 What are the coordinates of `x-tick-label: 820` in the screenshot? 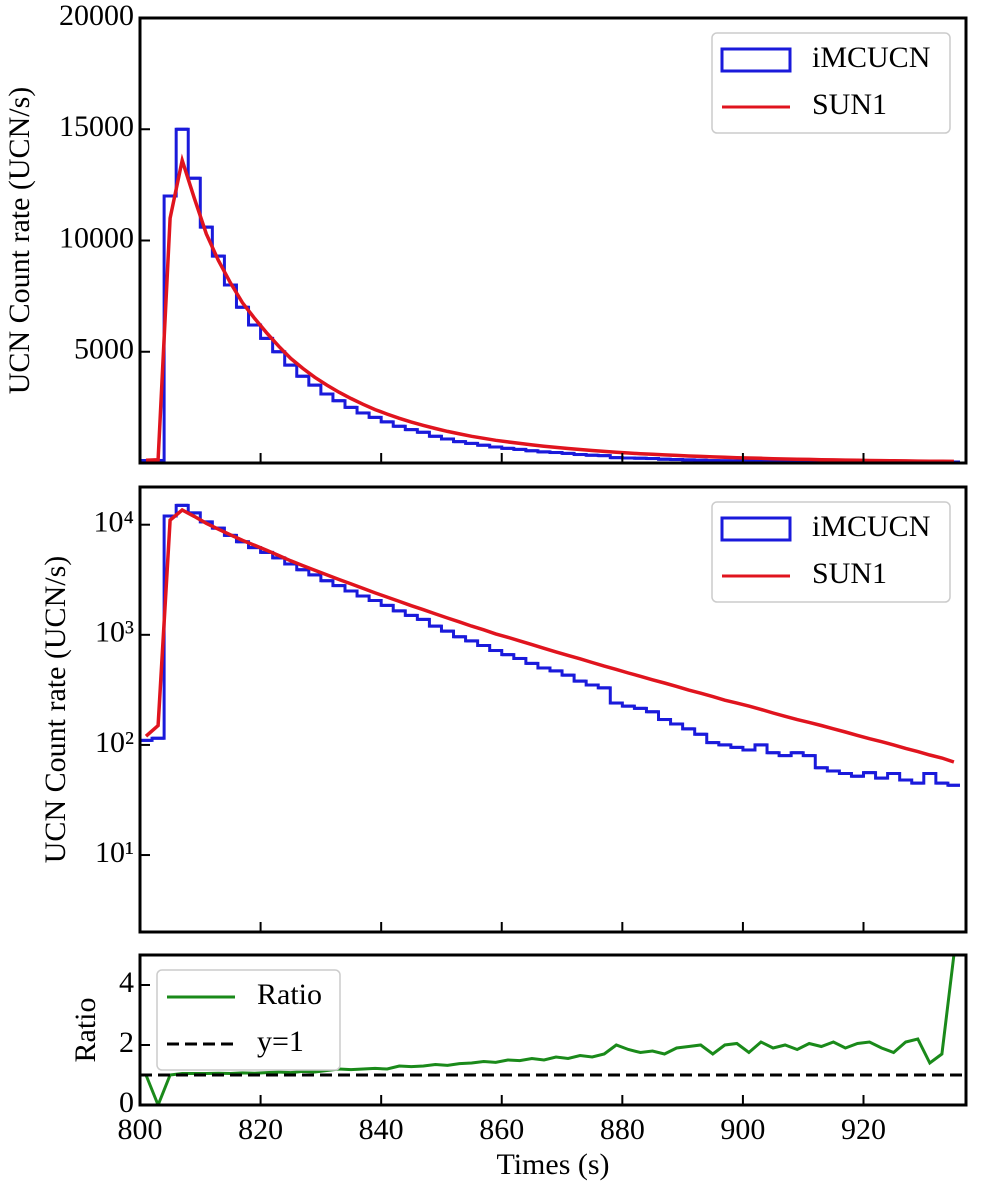 It's located at (260, 1129).